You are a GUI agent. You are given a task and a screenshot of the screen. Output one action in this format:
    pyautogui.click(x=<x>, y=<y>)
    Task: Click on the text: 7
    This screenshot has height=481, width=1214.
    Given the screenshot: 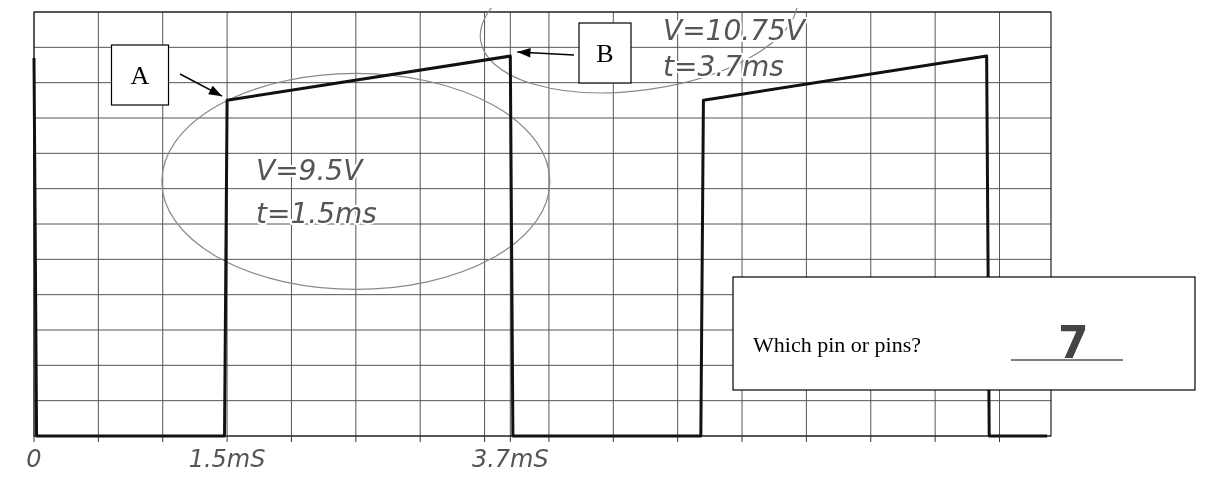 What is the action you would take?
    pyautogui.click(x=1073, y=342)
    